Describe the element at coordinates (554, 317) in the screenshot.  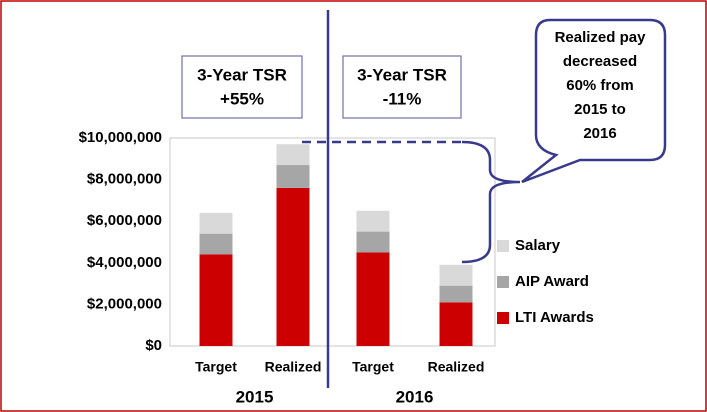
I see `legend-label: LTI Awards` at that location.